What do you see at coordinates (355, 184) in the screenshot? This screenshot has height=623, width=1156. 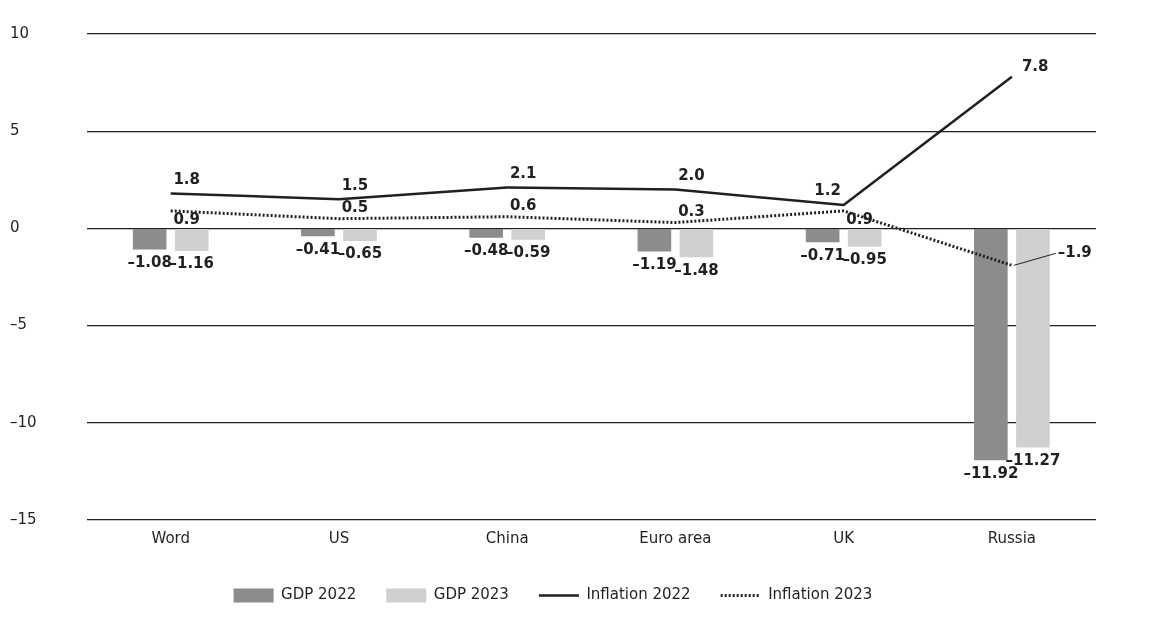 I see `data-label: 1.5` at bounding box center [355, 184].